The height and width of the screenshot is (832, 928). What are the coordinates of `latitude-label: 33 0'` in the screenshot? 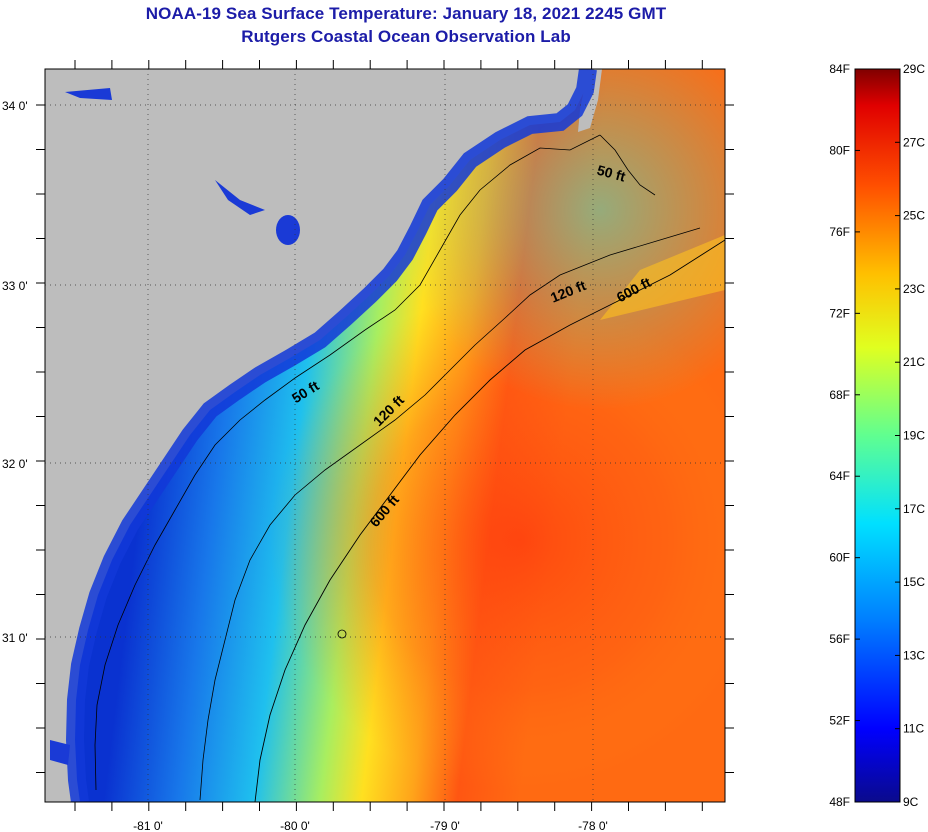 It's located at (15, 286).